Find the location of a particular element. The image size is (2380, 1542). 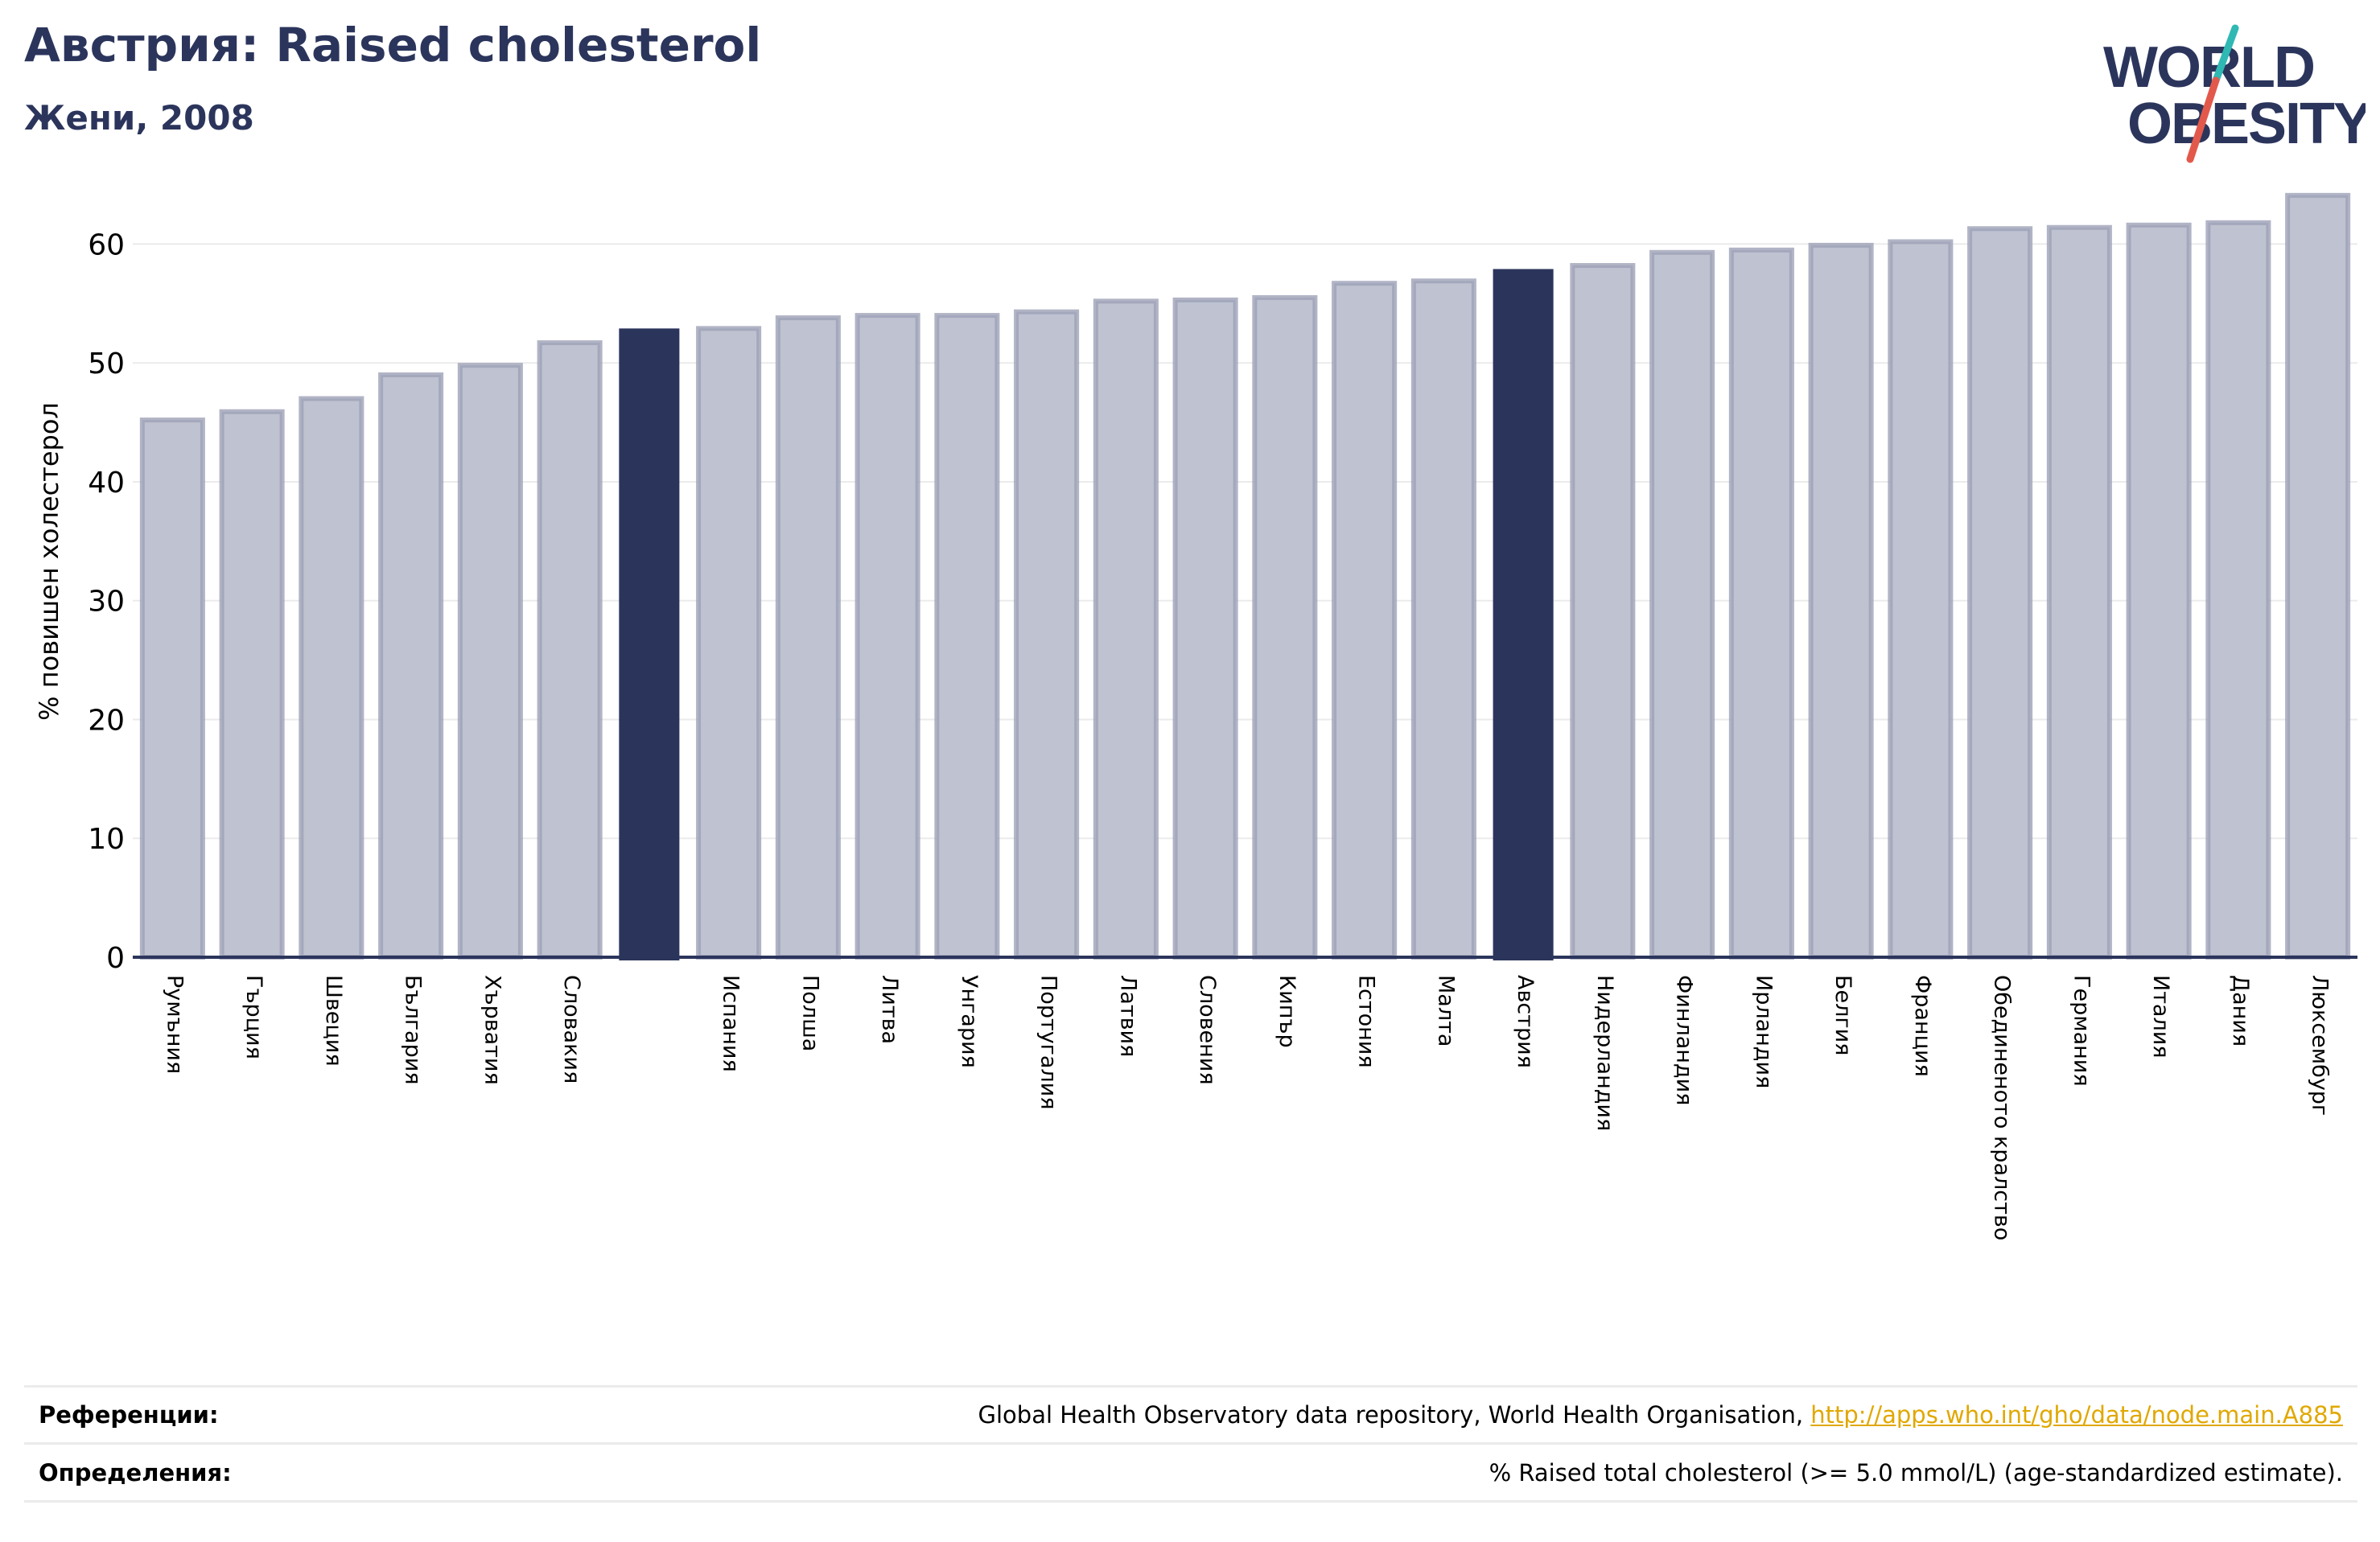

x-tick-label: Люксембург is located at coordinates (2320, 1045).